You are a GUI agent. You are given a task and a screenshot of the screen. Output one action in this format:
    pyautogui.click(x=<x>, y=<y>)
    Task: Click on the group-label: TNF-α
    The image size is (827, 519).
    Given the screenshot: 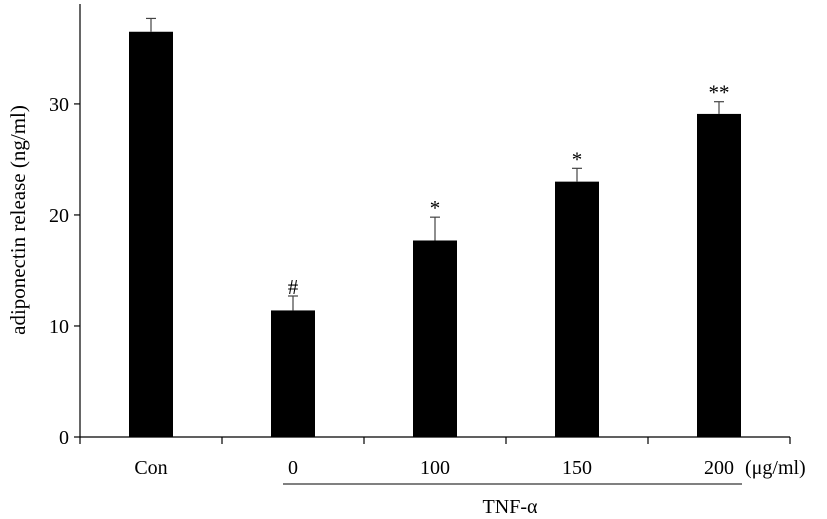 What is the action you would take?
    pyautogui.click(x=510, y=507)
    